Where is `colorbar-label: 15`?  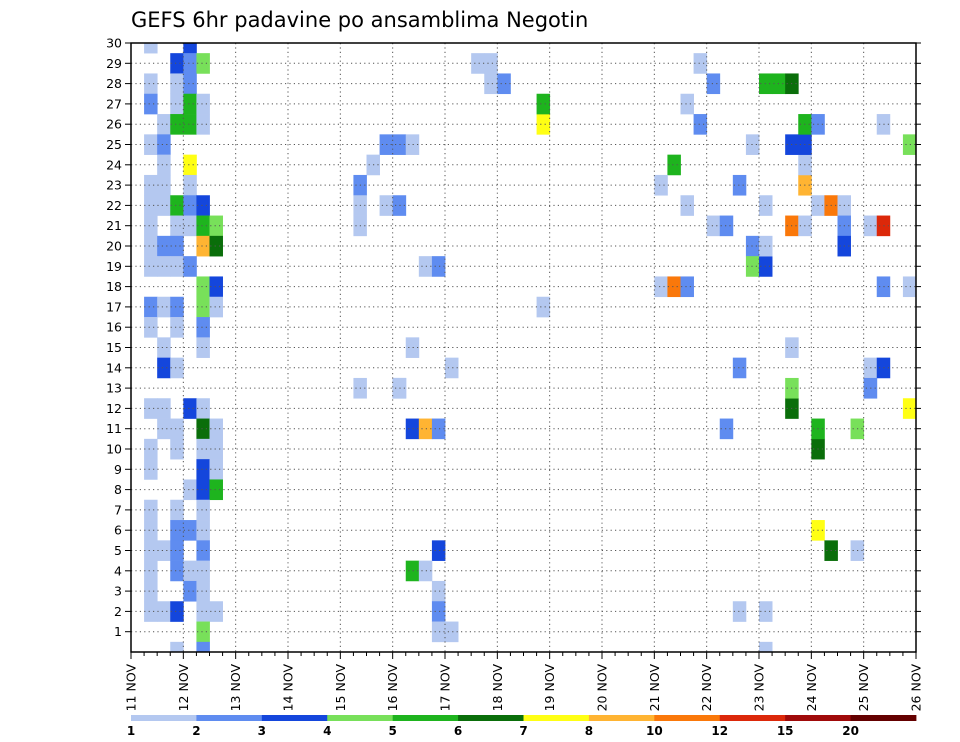
colorbar-label: 15 is located at coordinates (785, 731).